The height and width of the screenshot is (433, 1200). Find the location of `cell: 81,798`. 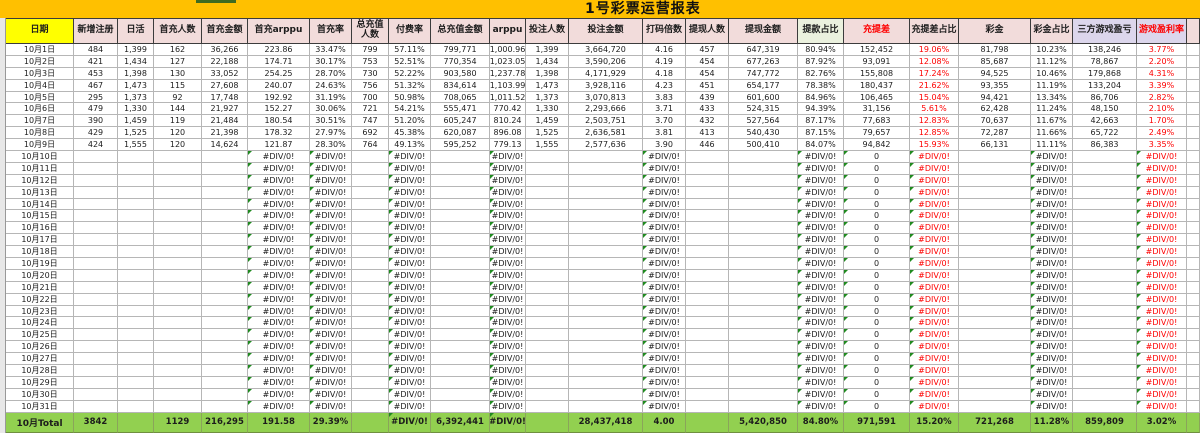

cell: 81,798 is located at coordinates (995, 50).